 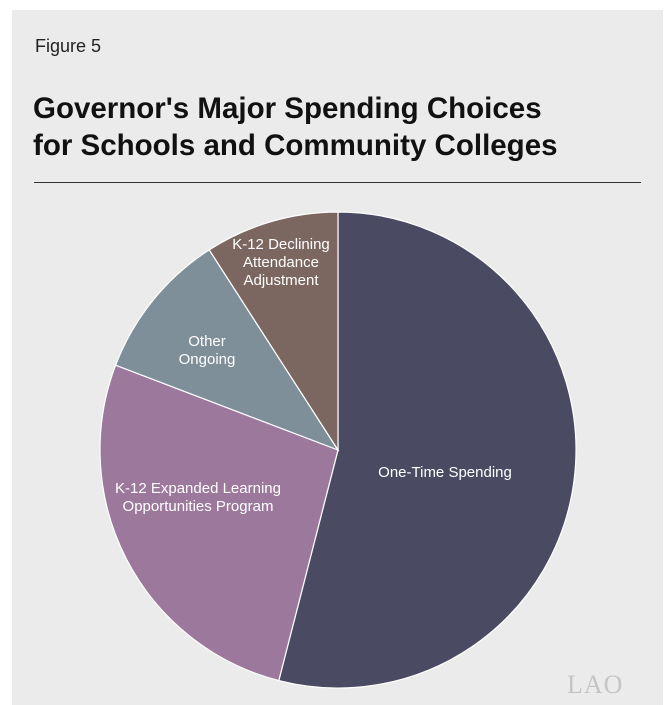 What do you see at coordinates (198, 506) in the screenshot?
I see `slice-label-line: Opportunities Program` at bounding box center [198, 506].